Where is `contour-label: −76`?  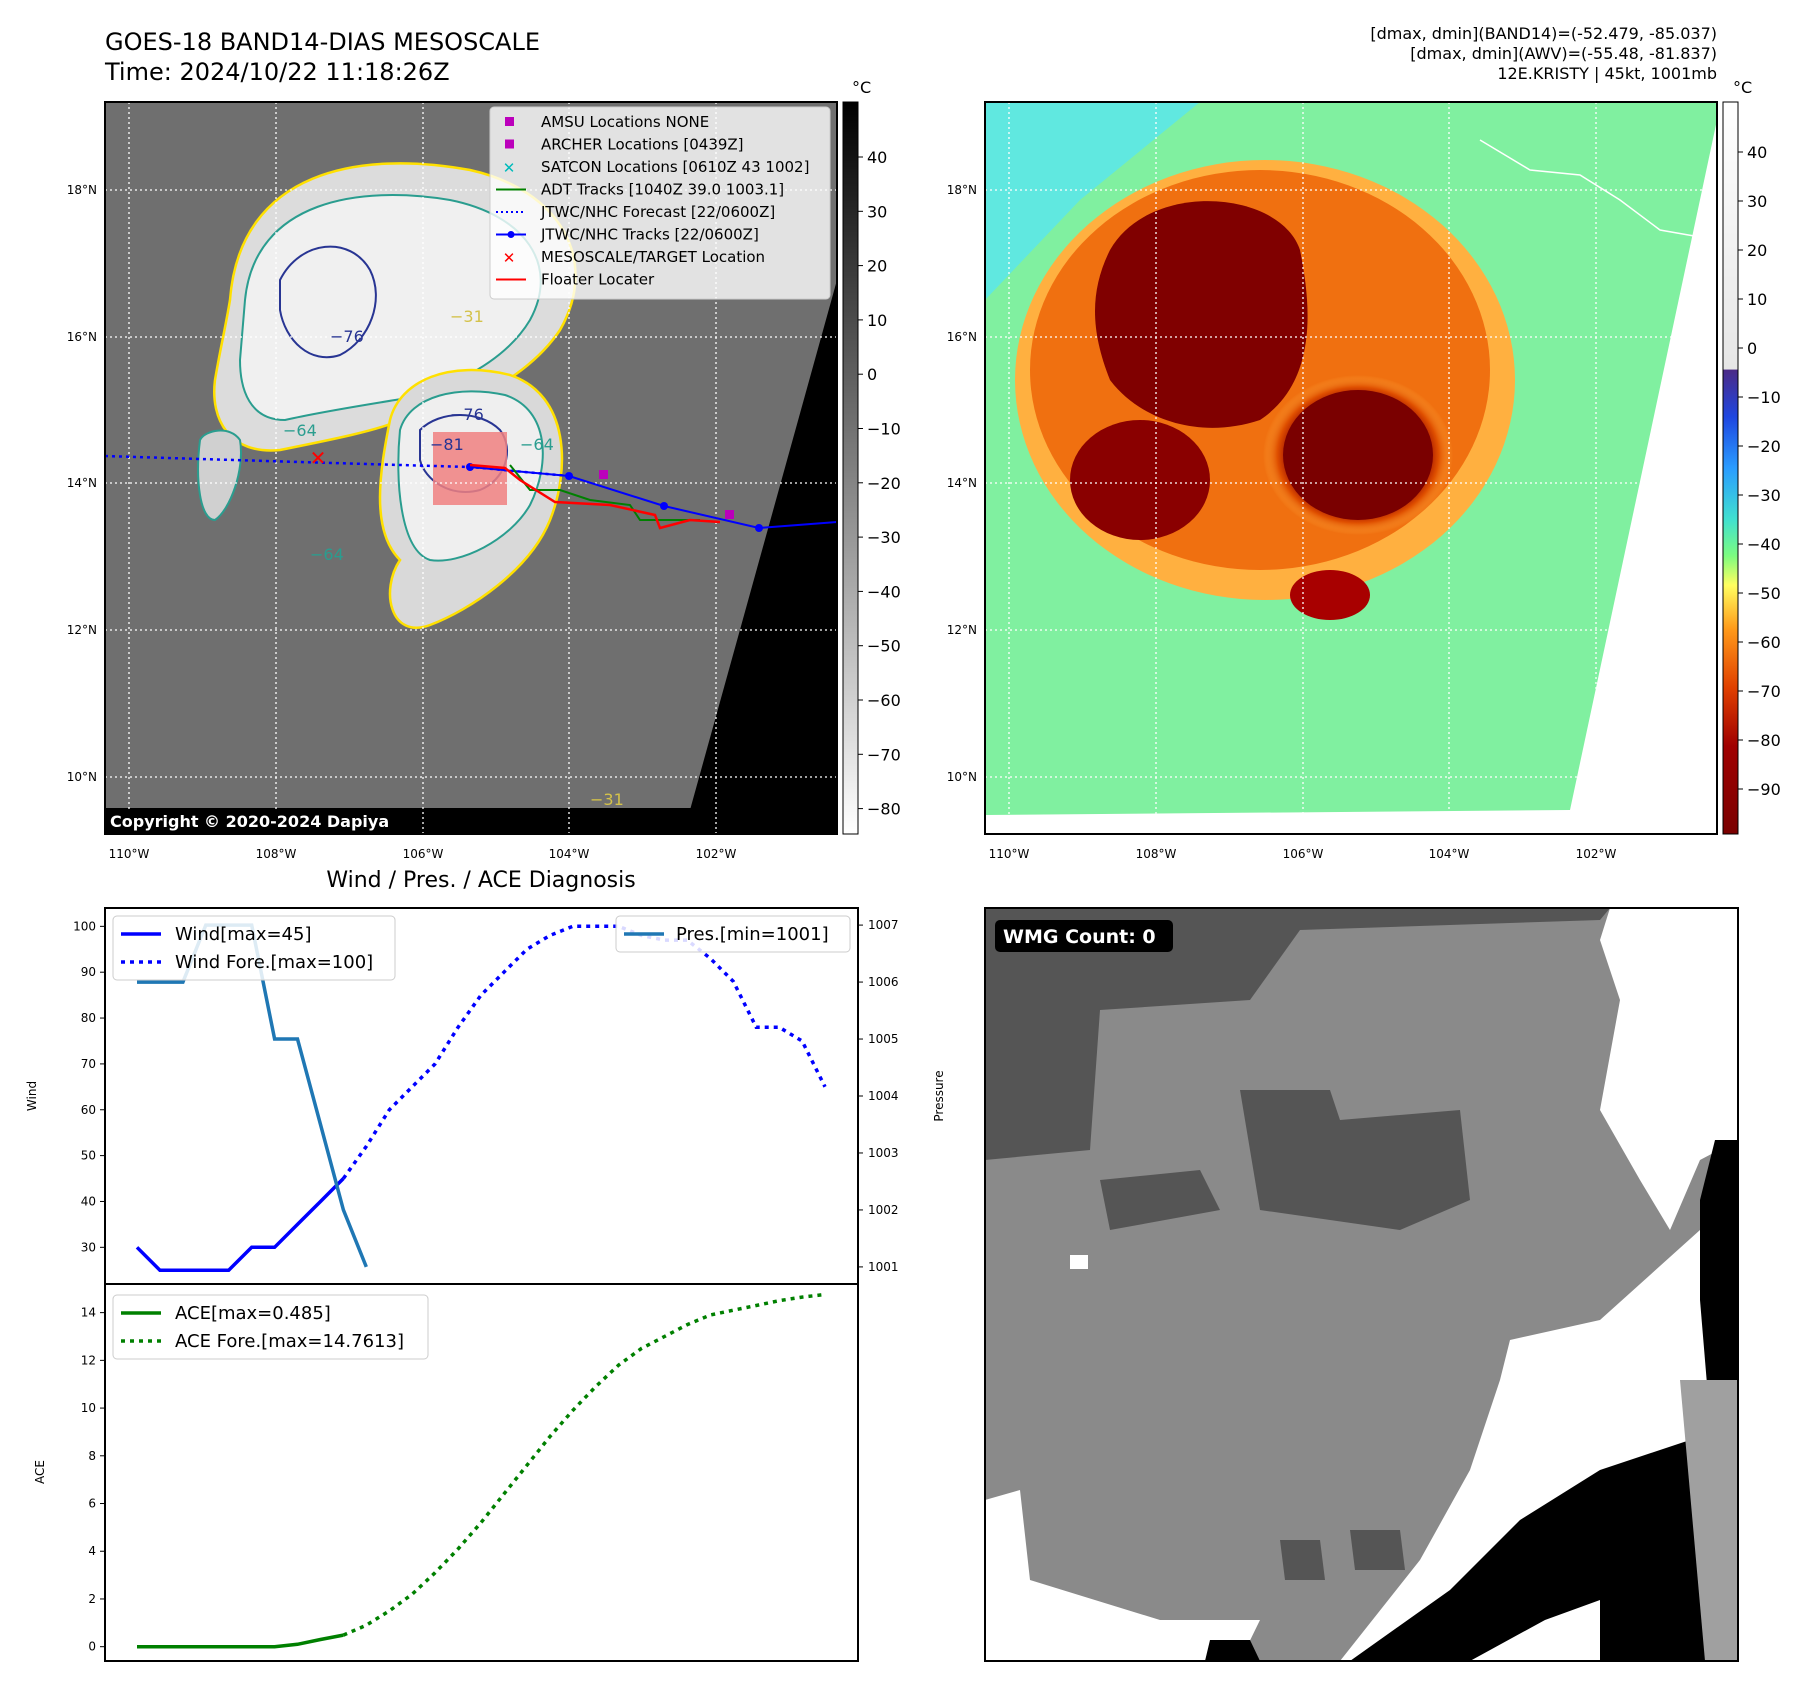
contour-label: −76 is located at coordinates (467, 414).